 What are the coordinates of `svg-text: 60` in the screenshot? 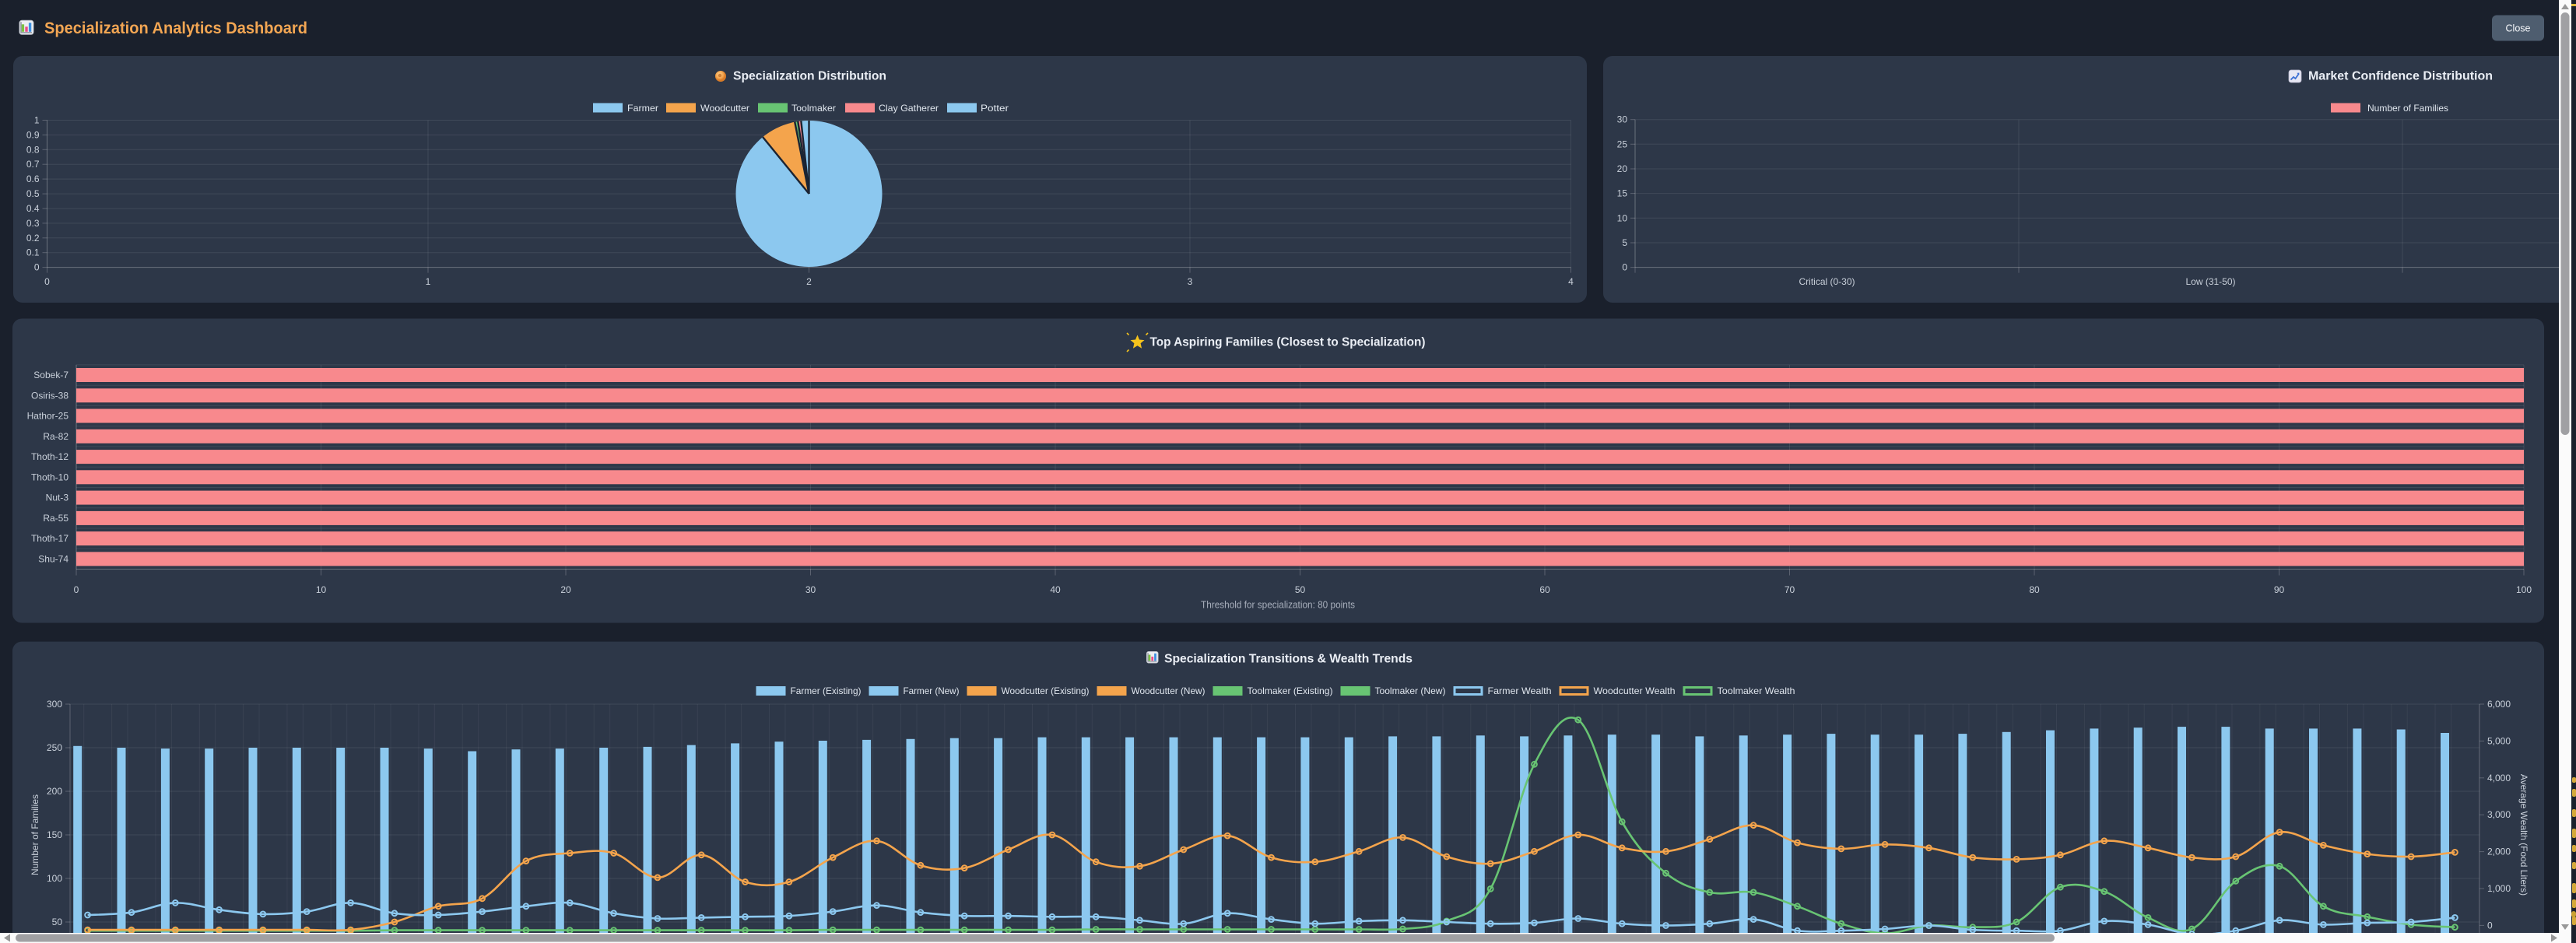 It's located at (1545, 589).